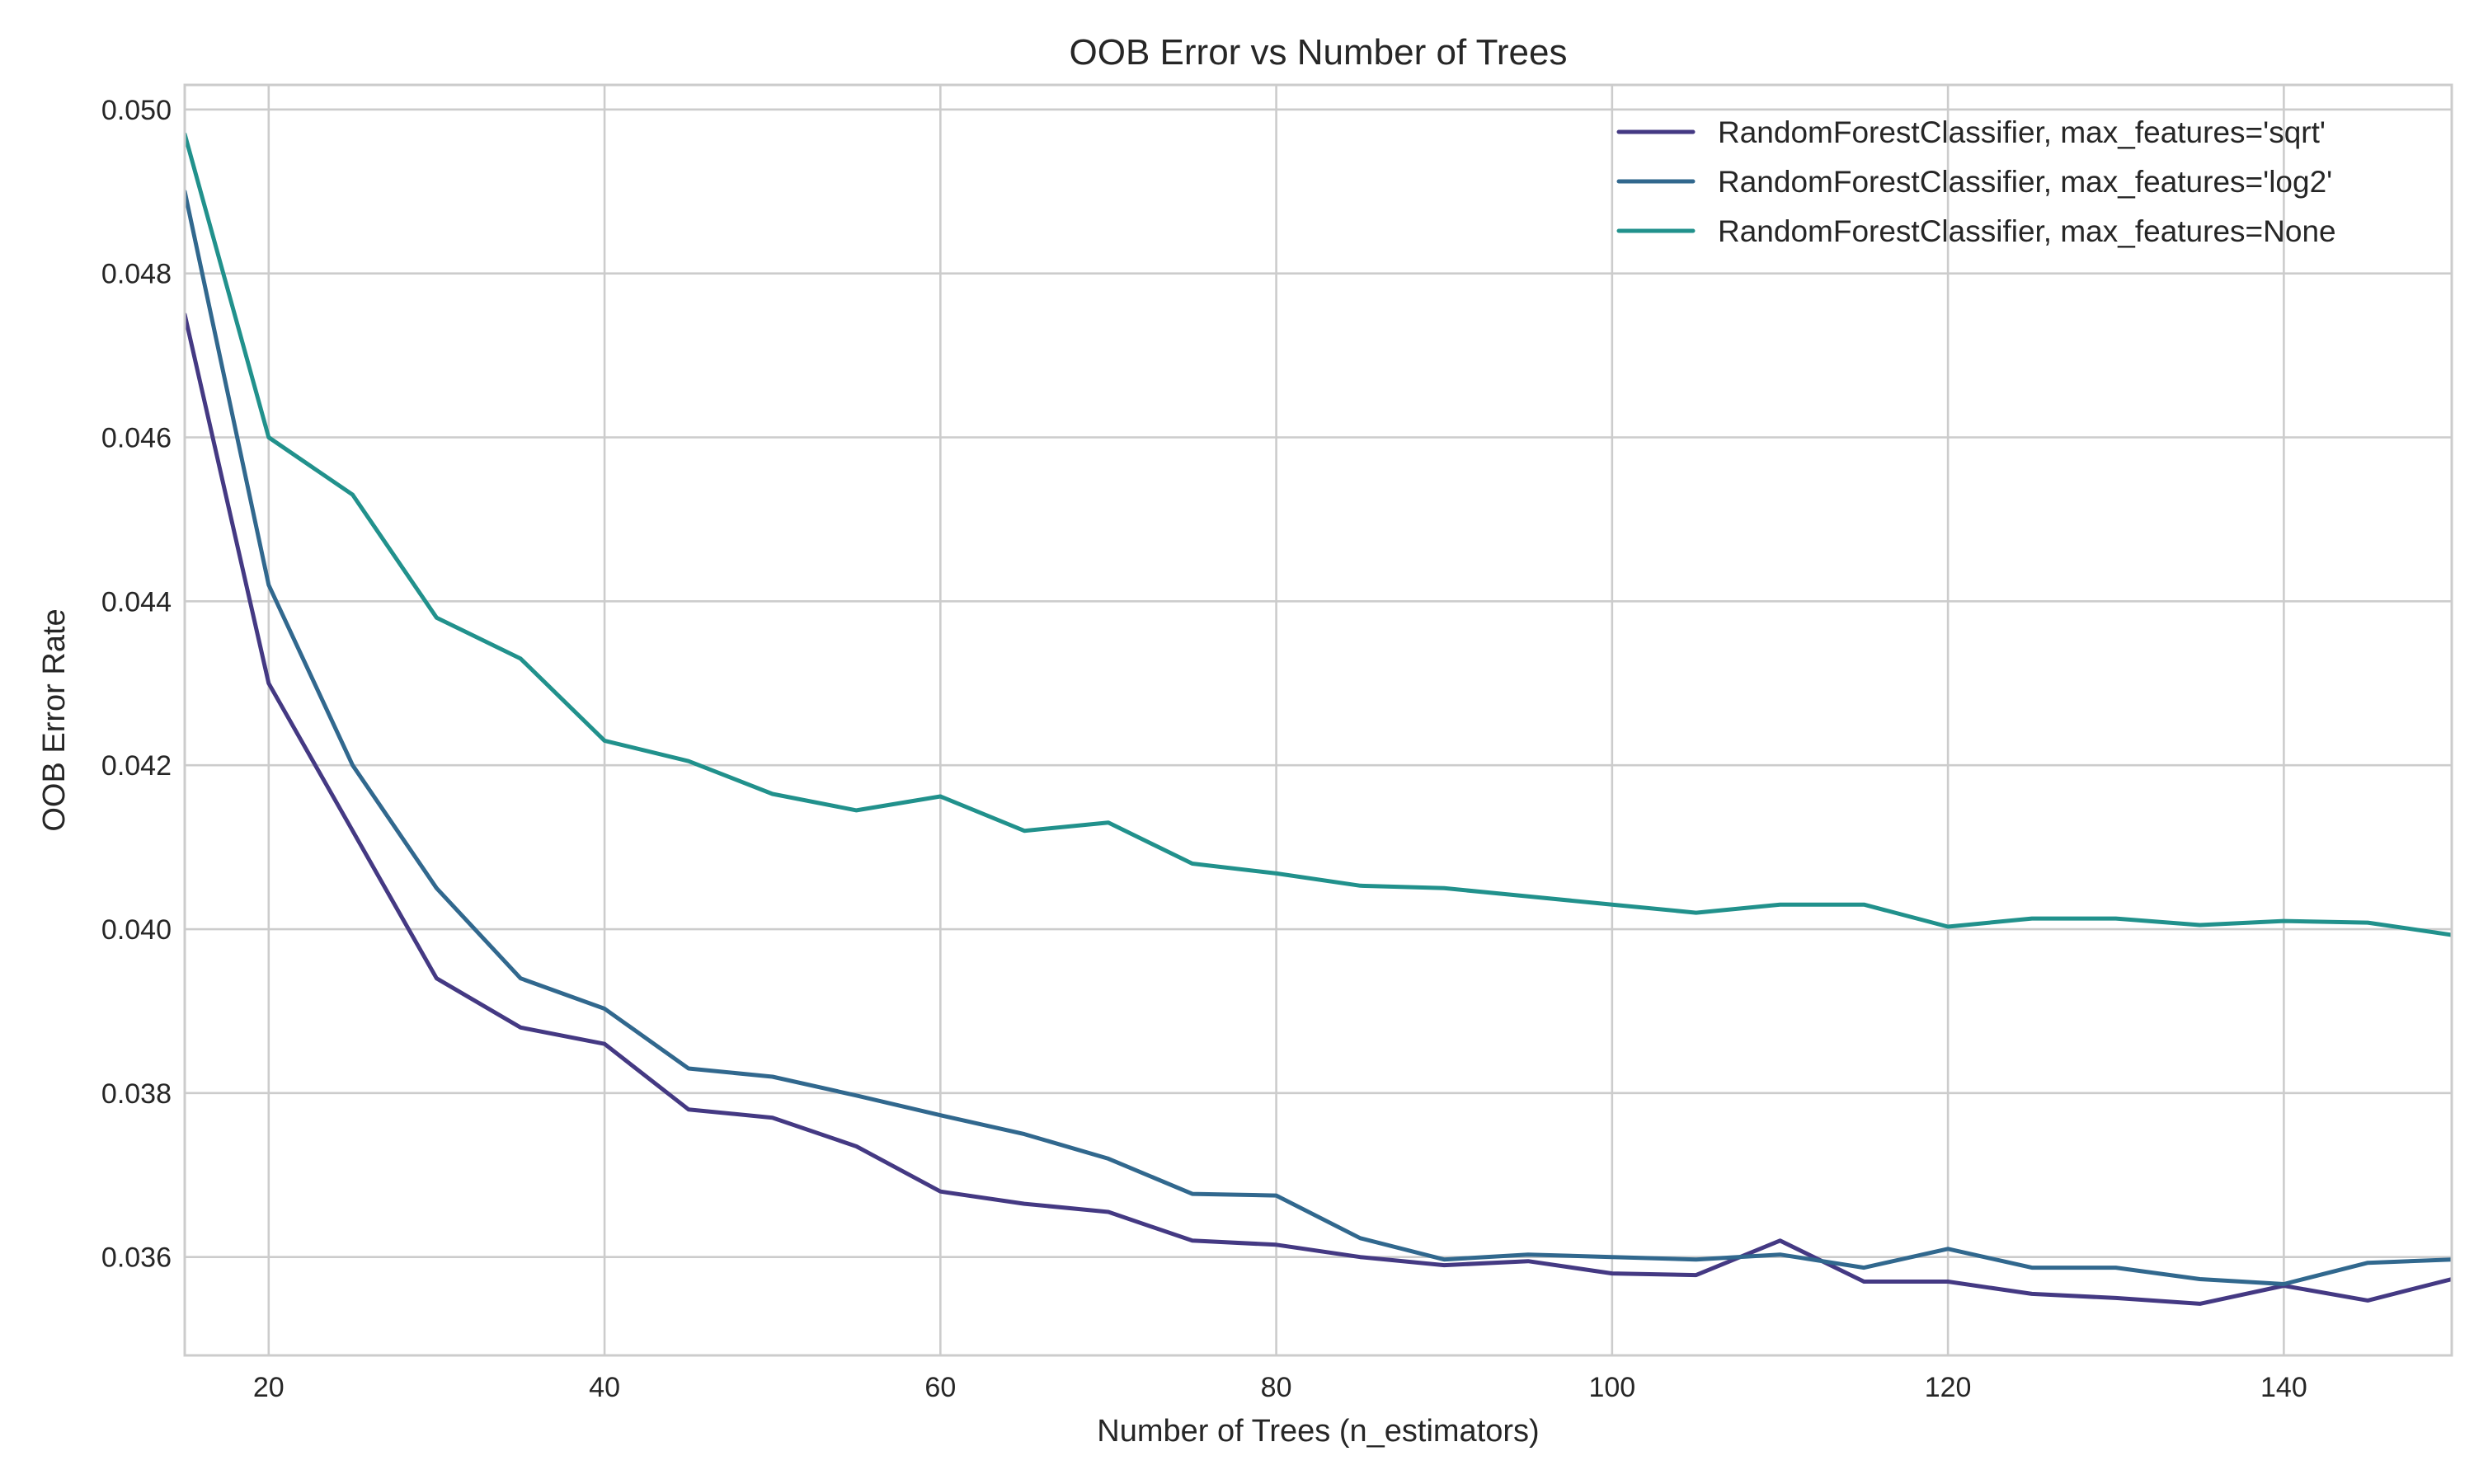 The image size is (2474, 1484). What do you see at coordinates (1611, 1387) in the screenshot?
I see `x-tick-label: 100` at bounding box center [1611, 1387].